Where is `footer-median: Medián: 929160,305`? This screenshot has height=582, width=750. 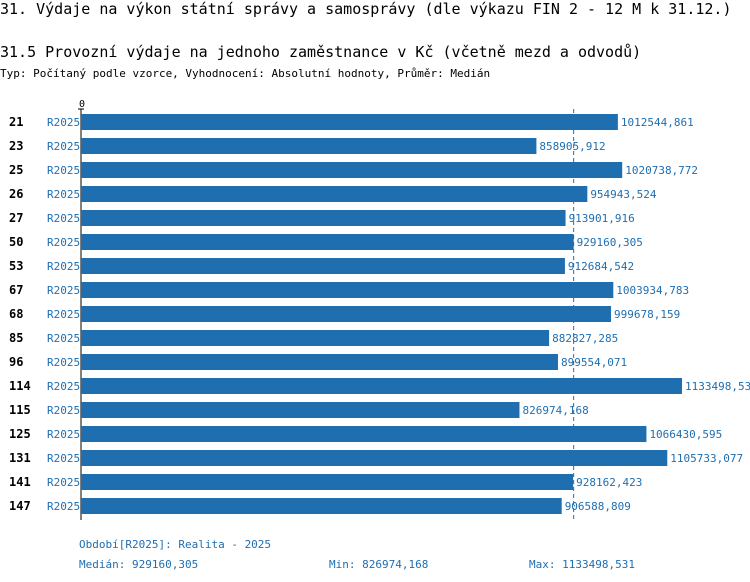
footer-median: Medián: 929160,305 is located at coordinates (139, 564).